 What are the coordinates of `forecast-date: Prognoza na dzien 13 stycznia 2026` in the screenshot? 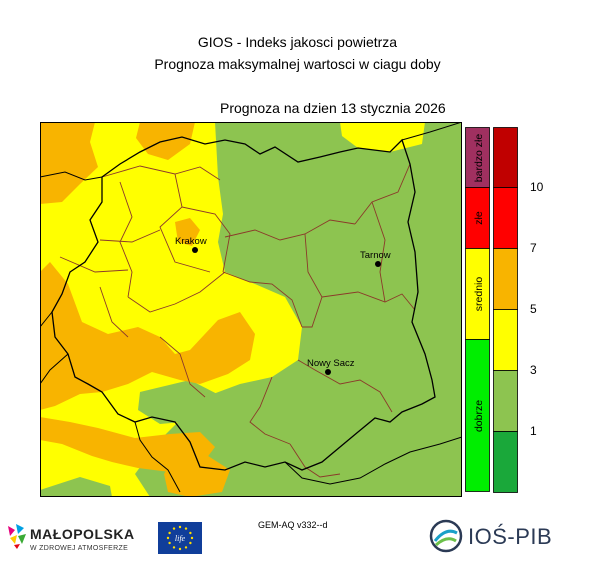 It's located at (333, 108).